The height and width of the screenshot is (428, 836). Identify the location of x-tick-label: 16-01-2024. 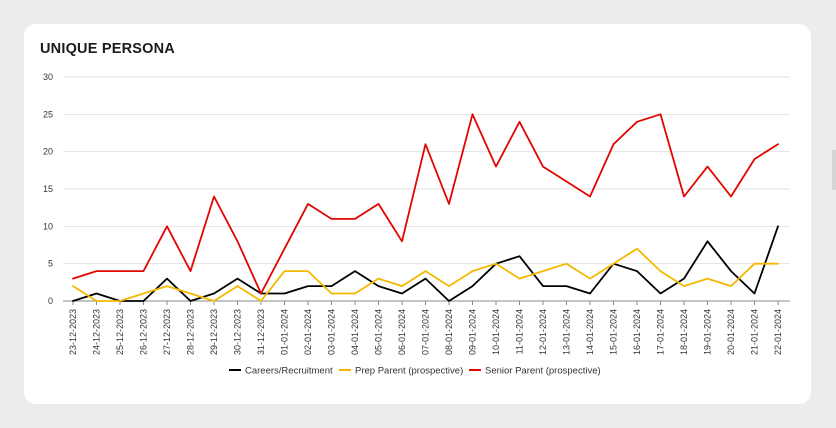
(637, 332).